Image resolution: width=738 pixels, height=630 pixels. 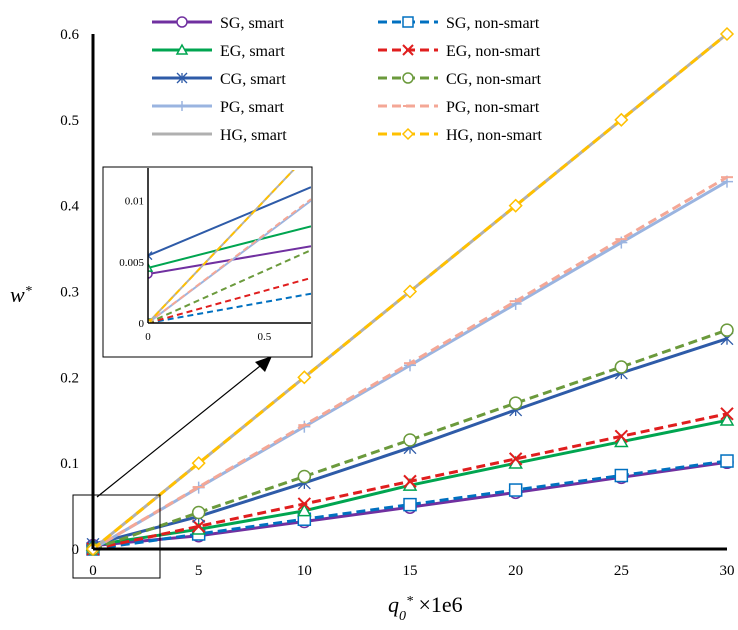 What do you see at coordinates (494, 79) in the screenshot?
I see `legend-label-5: CG, non-smart` at bounding box center [494, 79].